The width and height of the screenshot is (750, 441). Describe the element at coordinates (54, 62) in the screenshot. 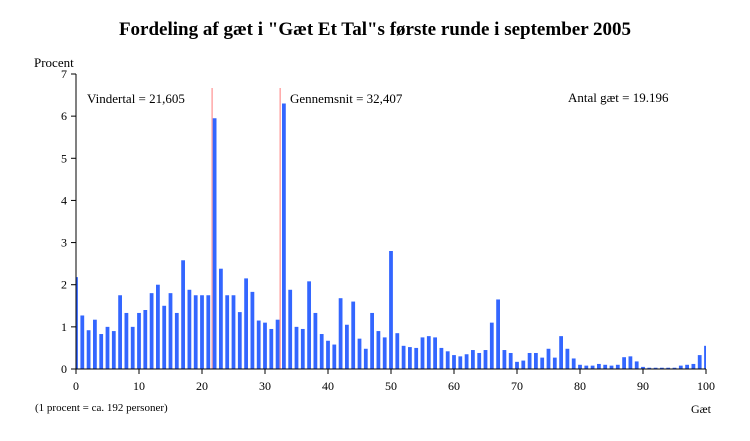

I see `y-axis-label: Procent` at that location.